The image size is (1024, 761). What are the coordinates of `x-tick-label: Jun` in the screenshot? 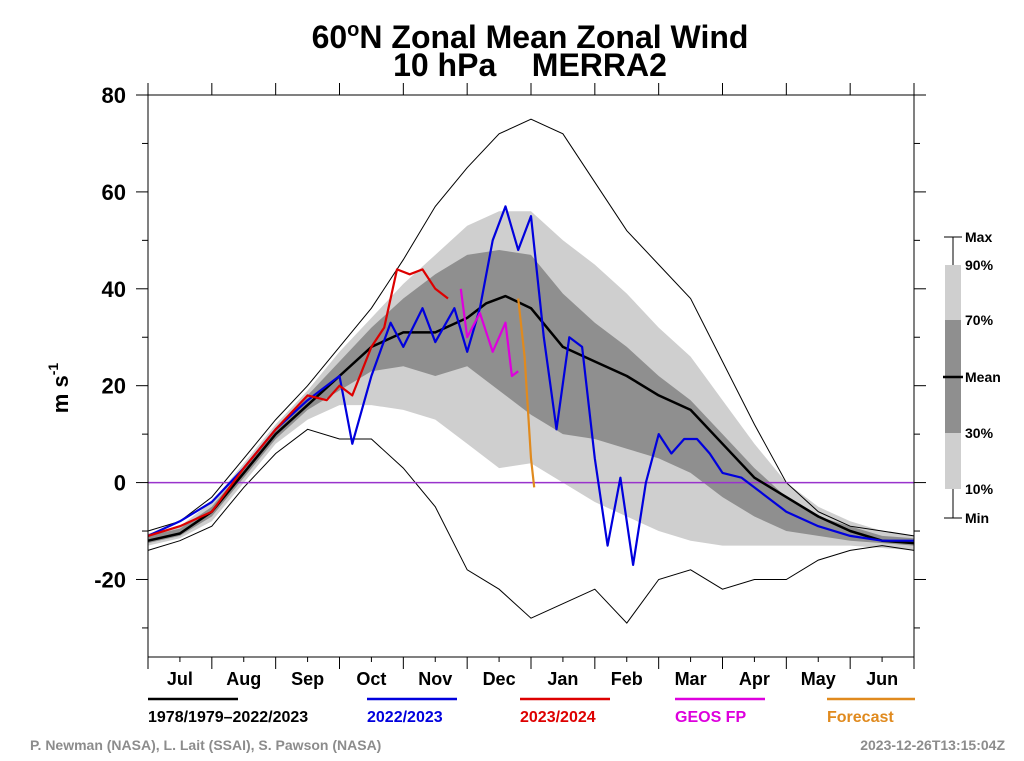 It's located at (882, 679).